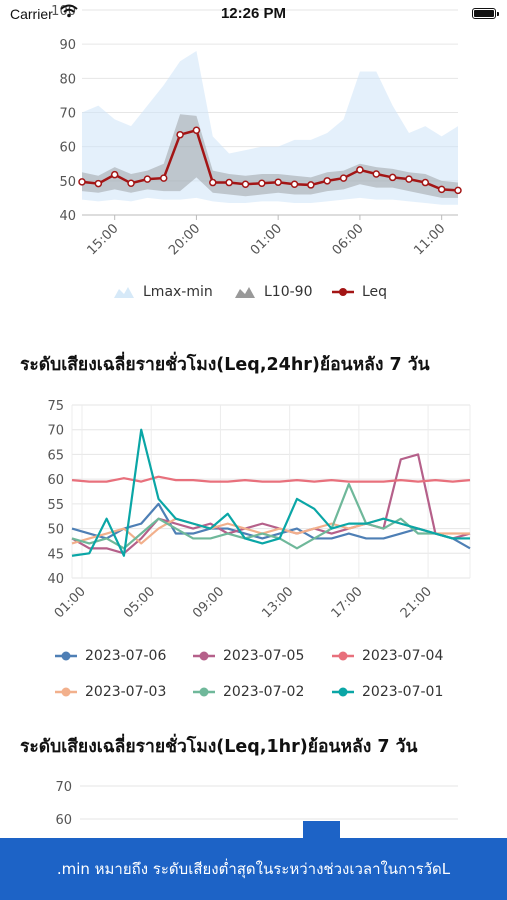 This screenshot has height=900, width=507. What do you see at coordinates (184, 239) in the screenshot?
I see `chart1-x-tick: 20:00` at bounding box center [184, 239].